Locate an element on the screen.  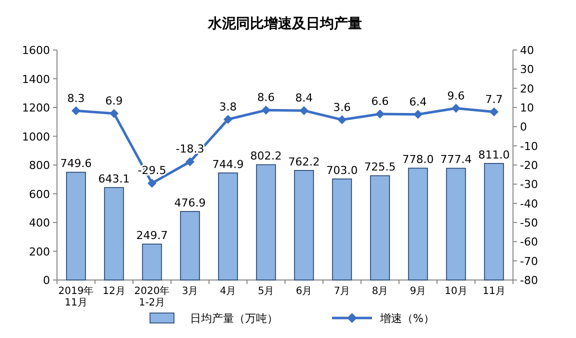
y-tick-label: 1200 is located at coordinates (36, 108).